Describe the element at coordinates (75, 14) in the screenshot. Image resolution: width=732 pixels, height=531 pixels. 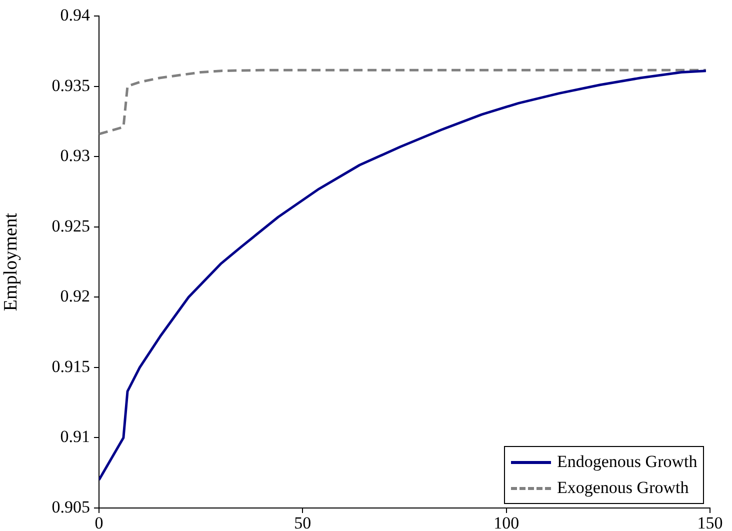
I see `y-tick-label: 0.94` at that location.